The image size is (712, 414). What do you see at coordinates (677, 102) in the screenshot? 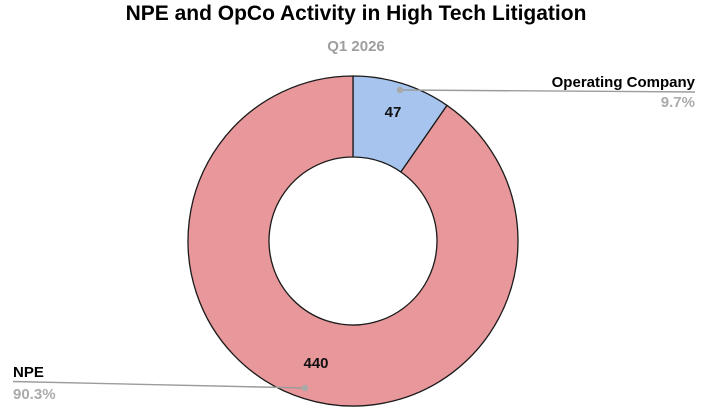
I see `callout-percent-operating-company: 9.7%` at bounding box center [677, 102].